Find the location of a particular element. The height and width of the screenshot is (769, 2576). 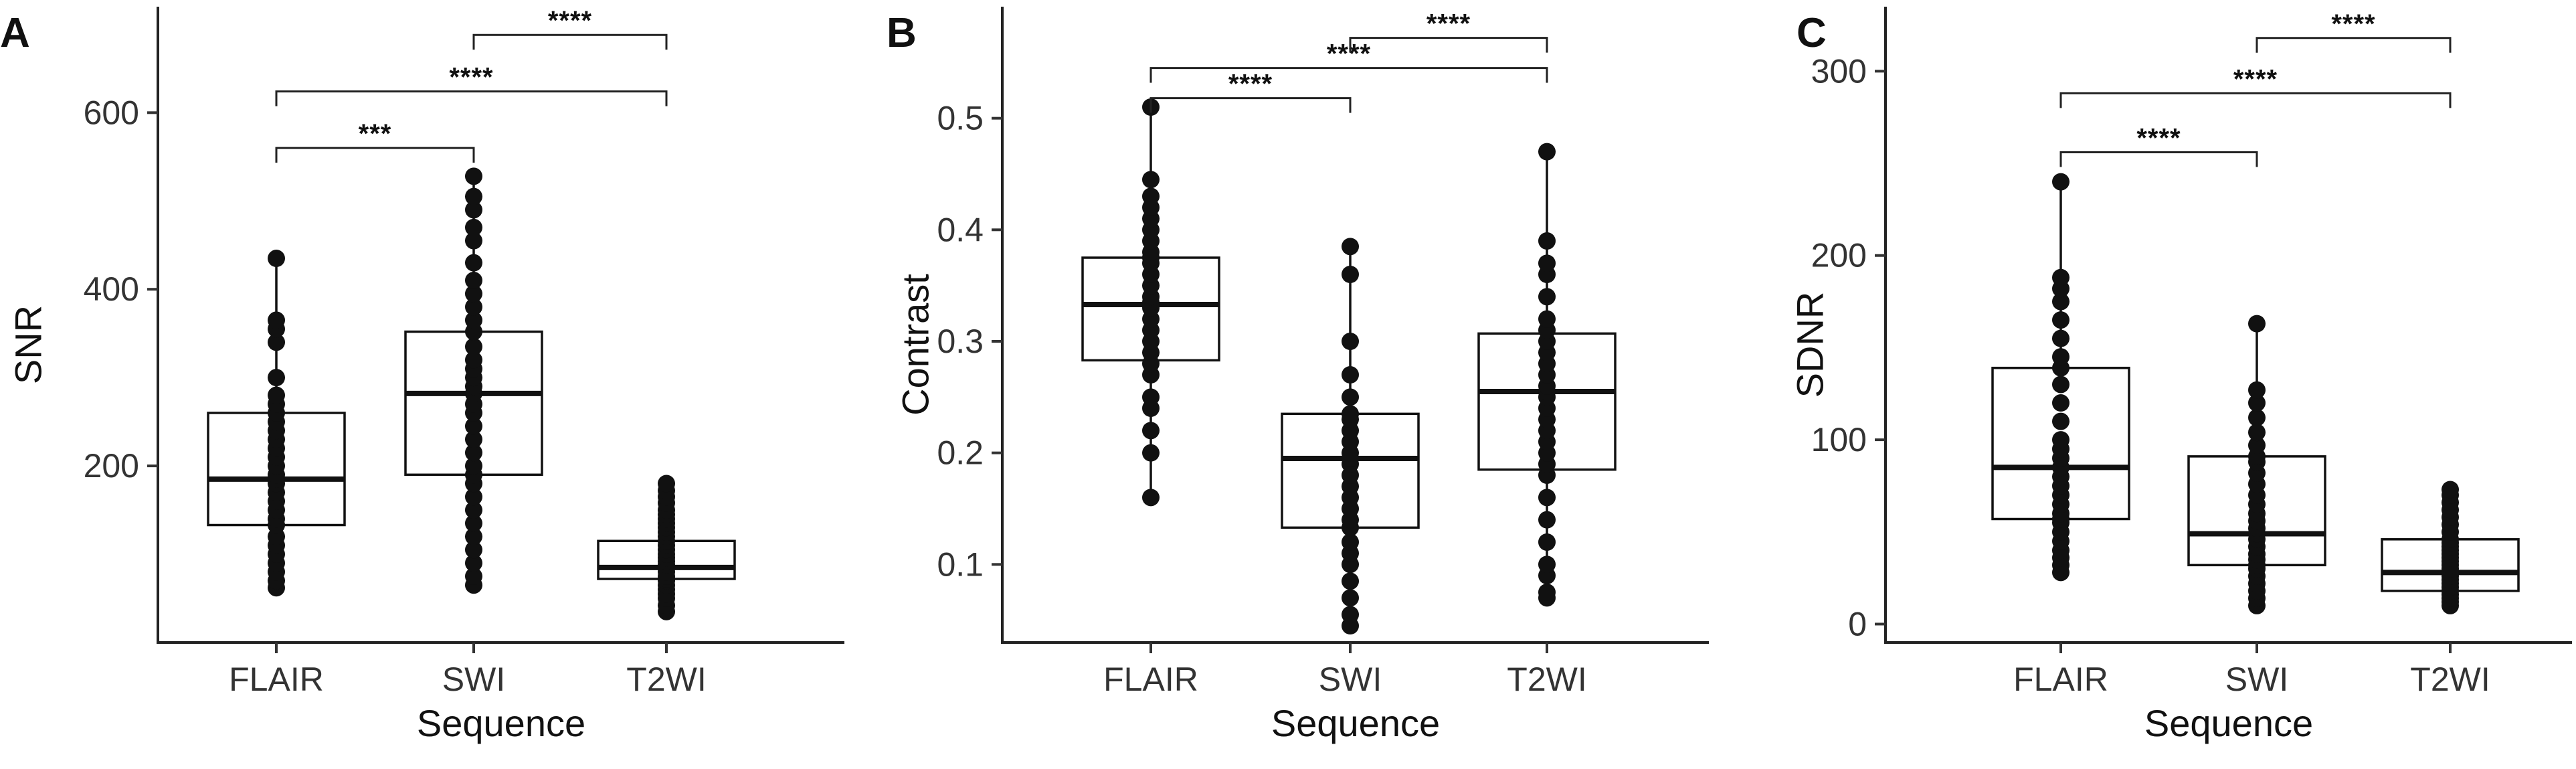

significance-flair-t2wi: **** is located at coordinates (2255, 86).